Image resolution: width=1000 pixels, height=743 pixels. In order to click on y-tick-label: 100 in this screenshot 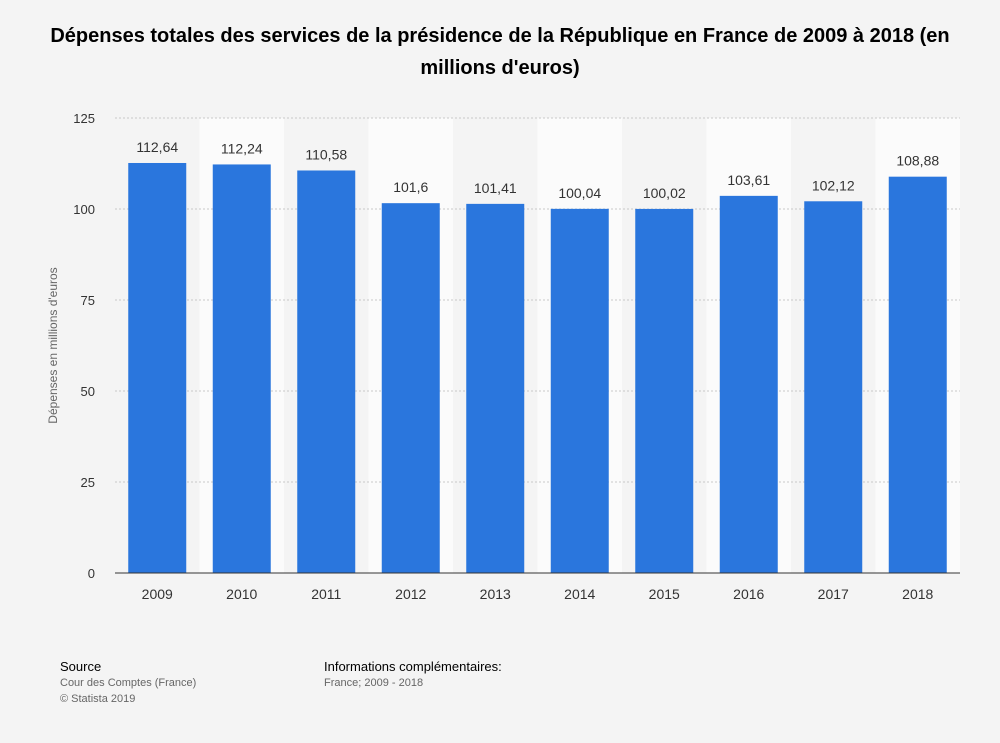, I will do `click(84, 209)`.